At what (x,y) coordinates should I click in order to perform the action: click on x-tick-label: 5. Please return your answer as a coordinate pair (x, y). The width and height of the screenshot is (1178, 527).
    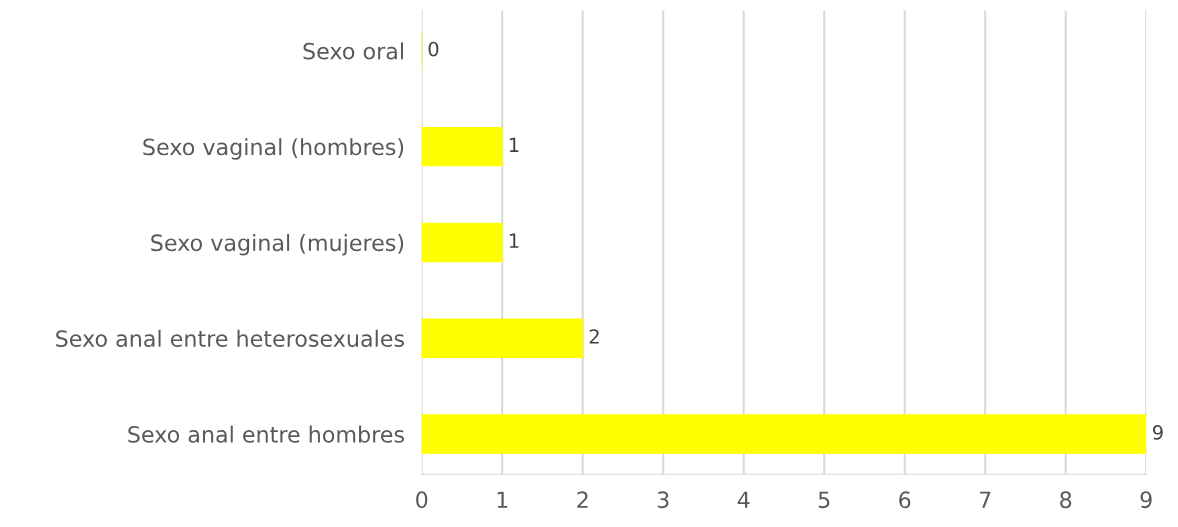
    Looking at the image, I should click on (824, 500).